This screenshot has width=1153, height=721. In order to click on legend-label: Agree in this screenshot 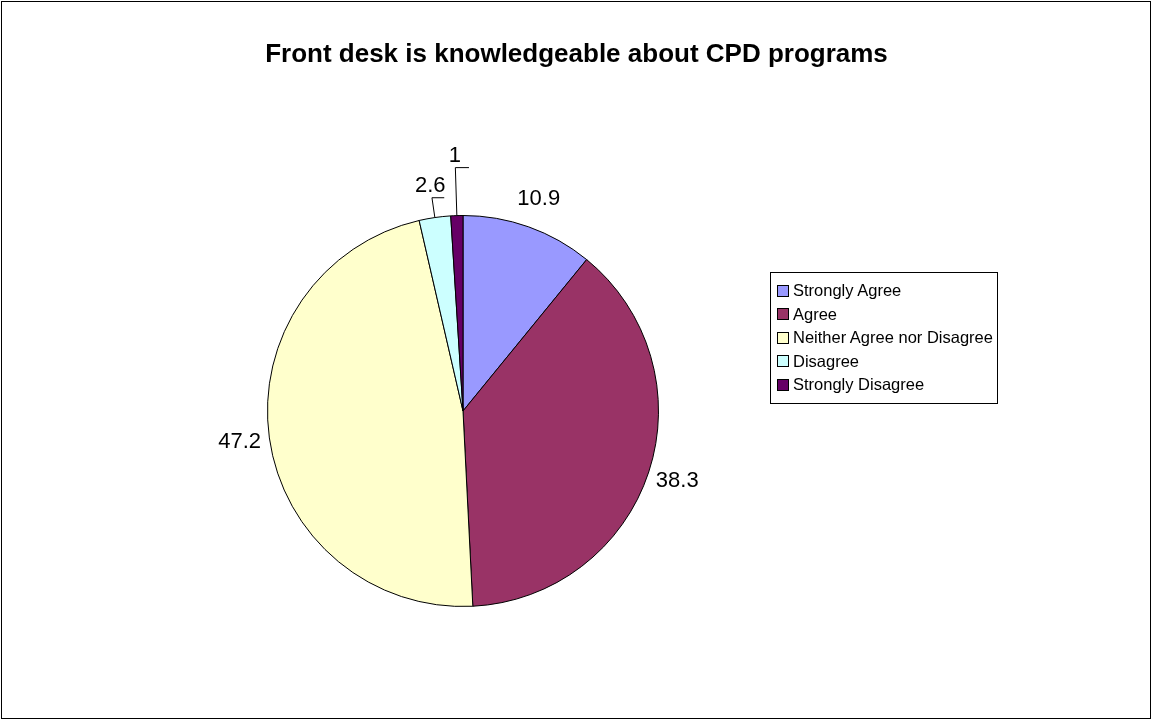, I will do `click(815, 314)`.